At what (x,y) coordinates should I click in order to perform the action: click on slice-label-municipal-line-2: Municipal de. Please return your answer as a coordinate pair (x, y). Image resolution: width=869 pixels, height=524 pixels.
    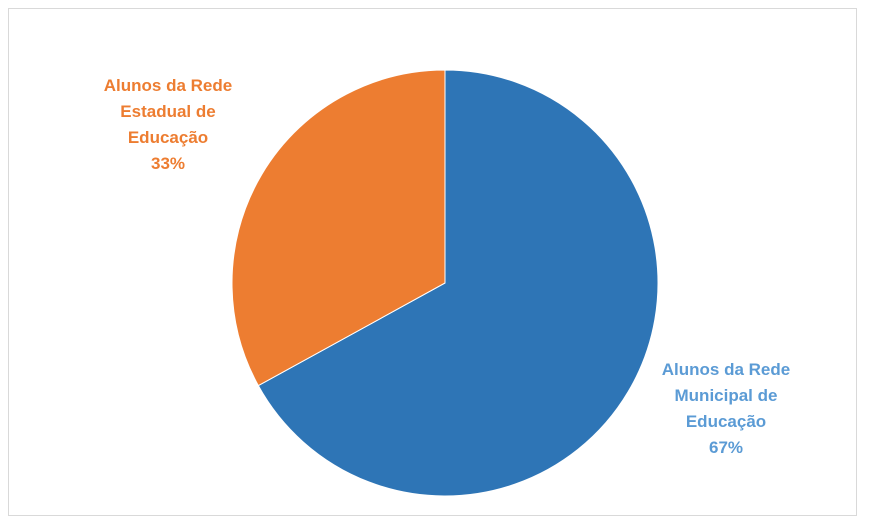
    Looking at the image, I should click on (726, 395).